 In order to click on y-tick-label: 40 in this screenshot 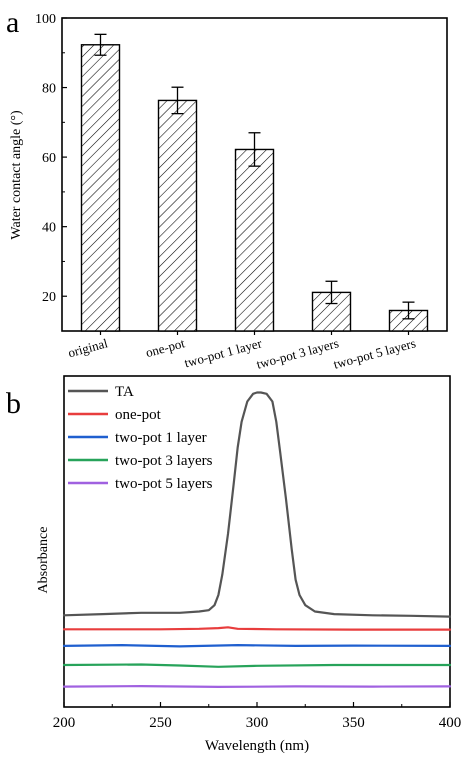, I will do `click(49, 228)`.